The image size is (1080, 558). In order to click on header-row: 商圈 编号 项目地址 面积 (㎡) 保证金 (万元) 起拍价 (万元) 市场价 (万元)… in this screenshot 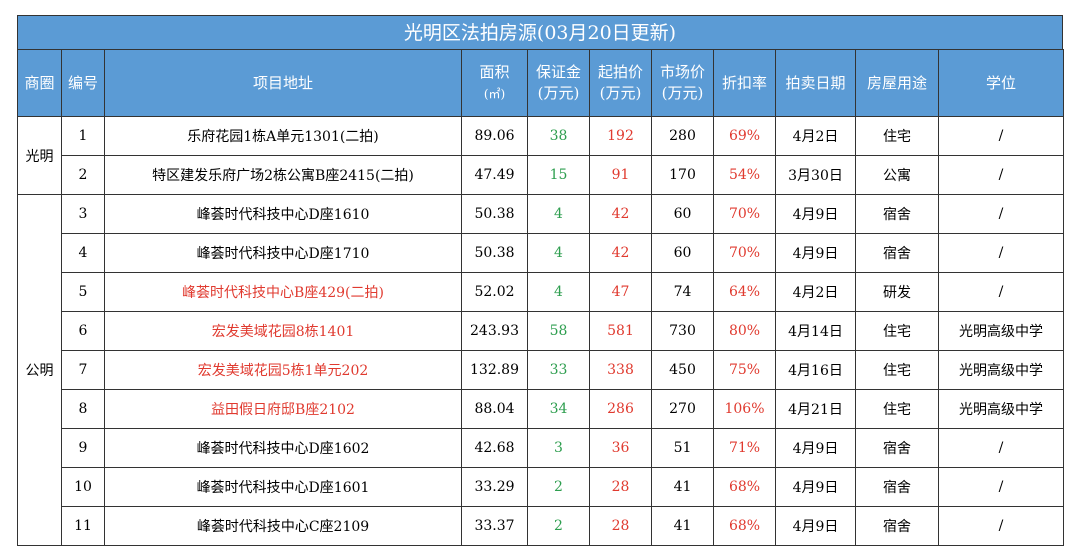, I will do `click(540, 83)`.